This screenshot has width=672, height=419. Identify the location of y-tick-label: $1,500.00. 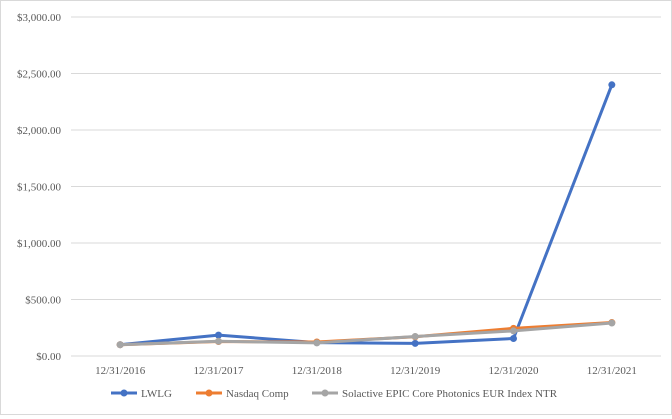
(39, 188).